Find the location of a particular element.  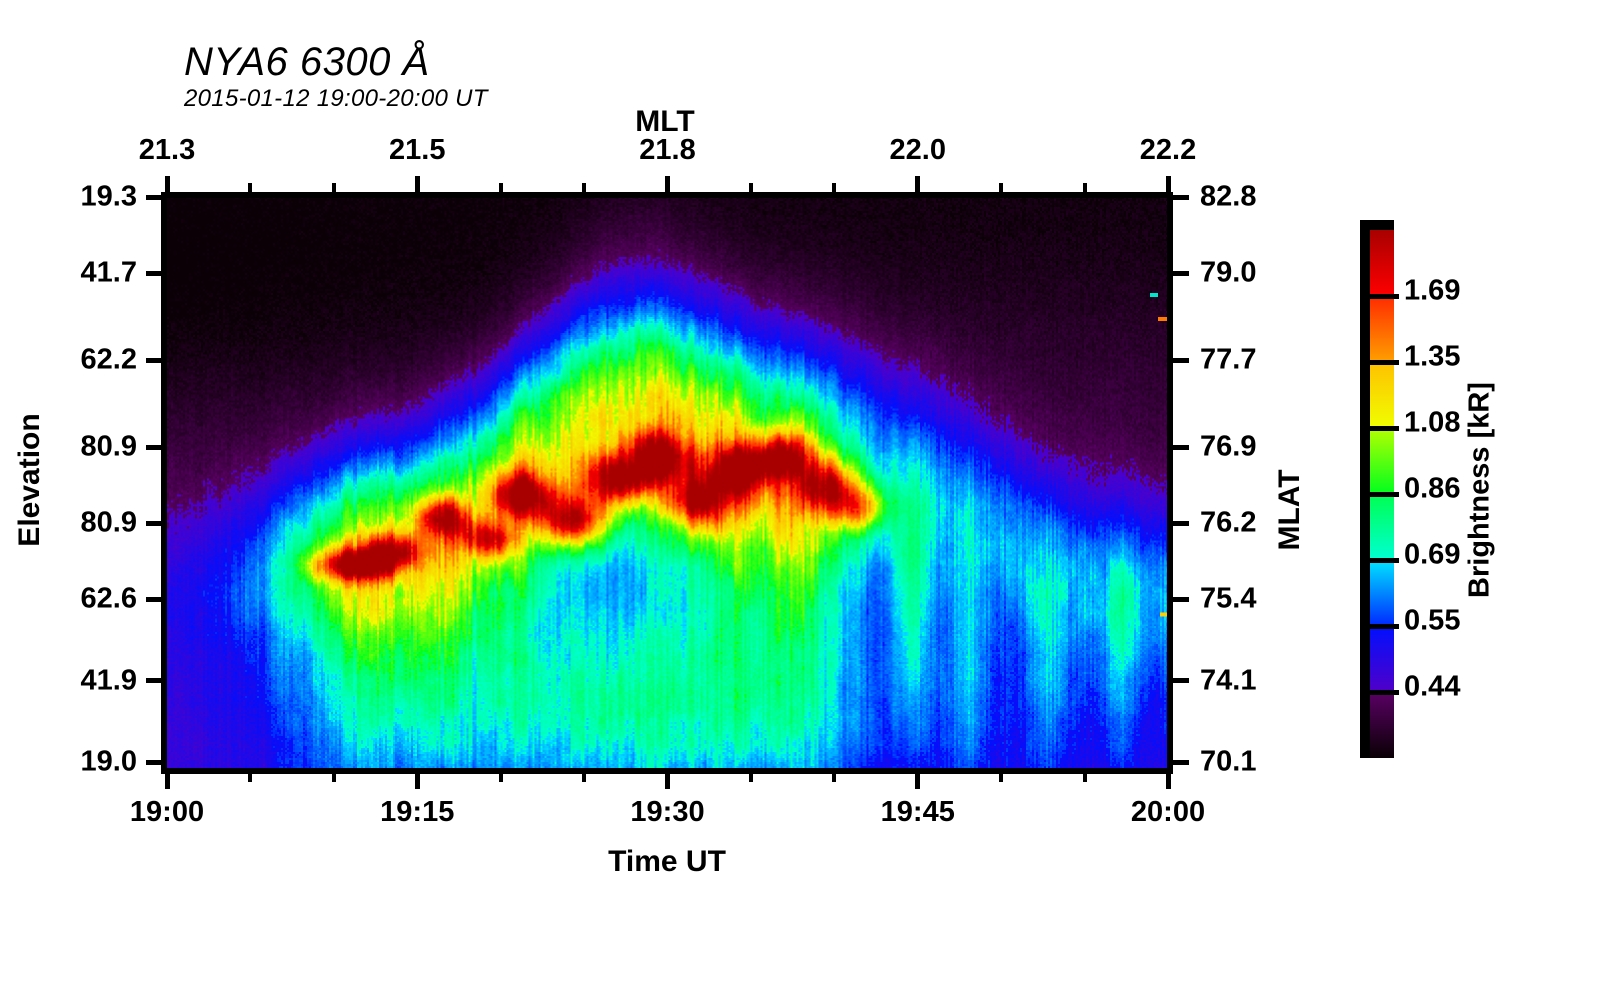

tick-label-time-0: 19:00 is located at coordinates (167, 812).